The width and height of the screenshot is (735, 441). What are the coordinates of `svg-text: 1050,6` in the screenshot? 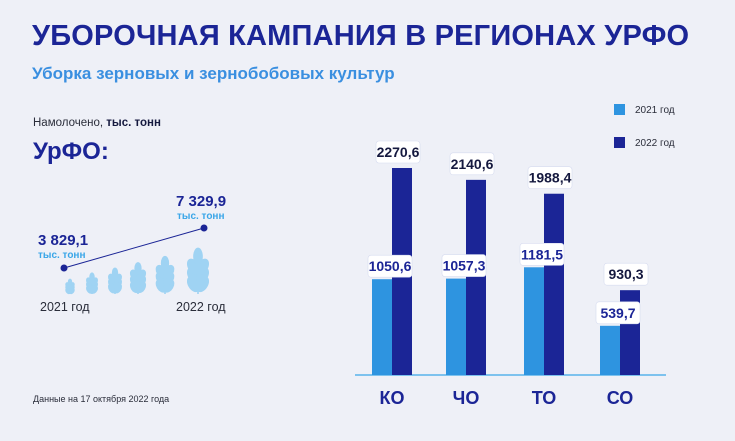 It's located at (390, 266).